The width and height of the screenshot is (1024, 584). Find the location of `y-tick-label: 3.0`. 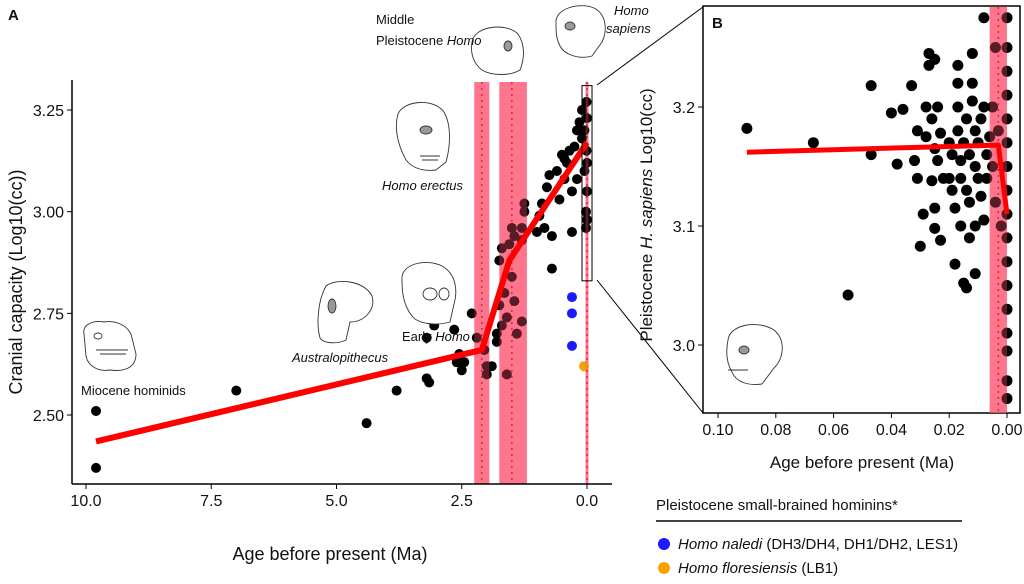

y-tick-label: 3.0 is located at coordinates (684, 346).